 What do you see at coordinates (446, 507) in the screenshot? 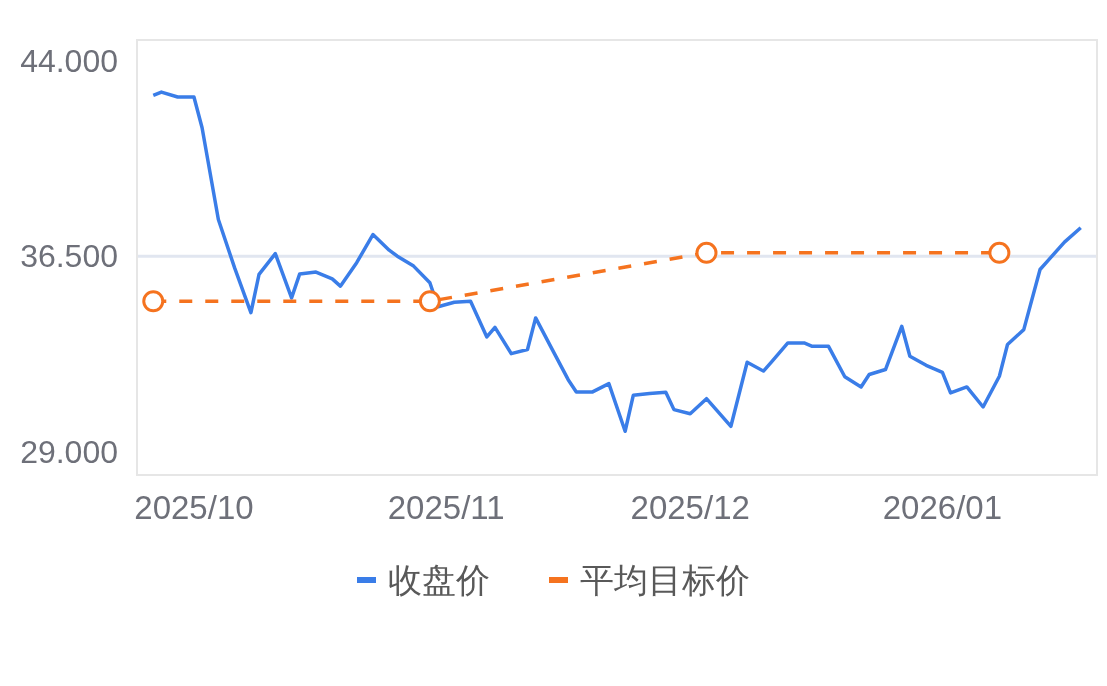
I see `x-tick-label: 2025/11` at bounding box center [446, 507].